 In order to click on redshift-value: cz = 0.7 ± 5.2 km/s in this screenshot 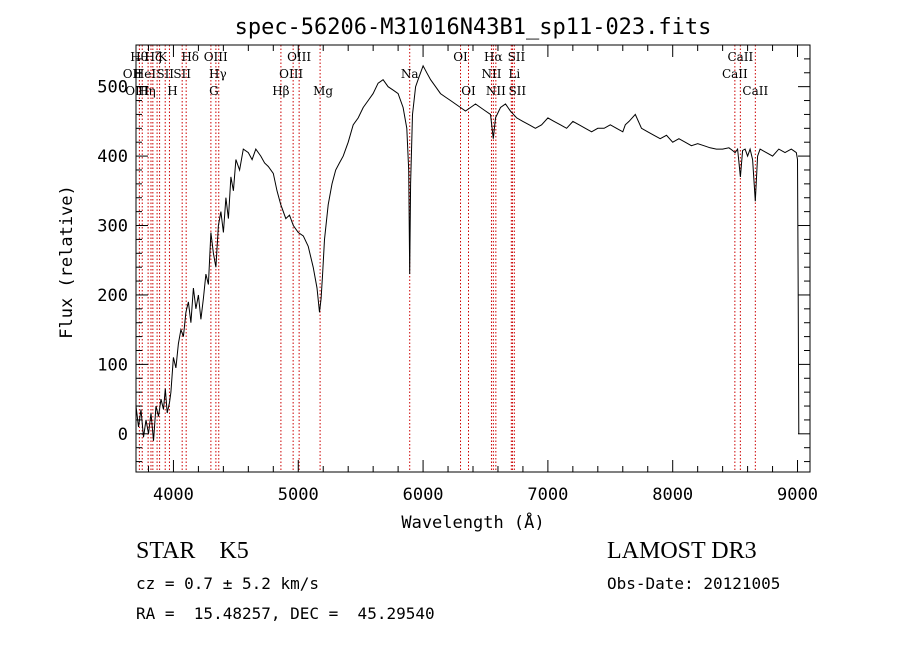, I will do `click(228, 583)`.